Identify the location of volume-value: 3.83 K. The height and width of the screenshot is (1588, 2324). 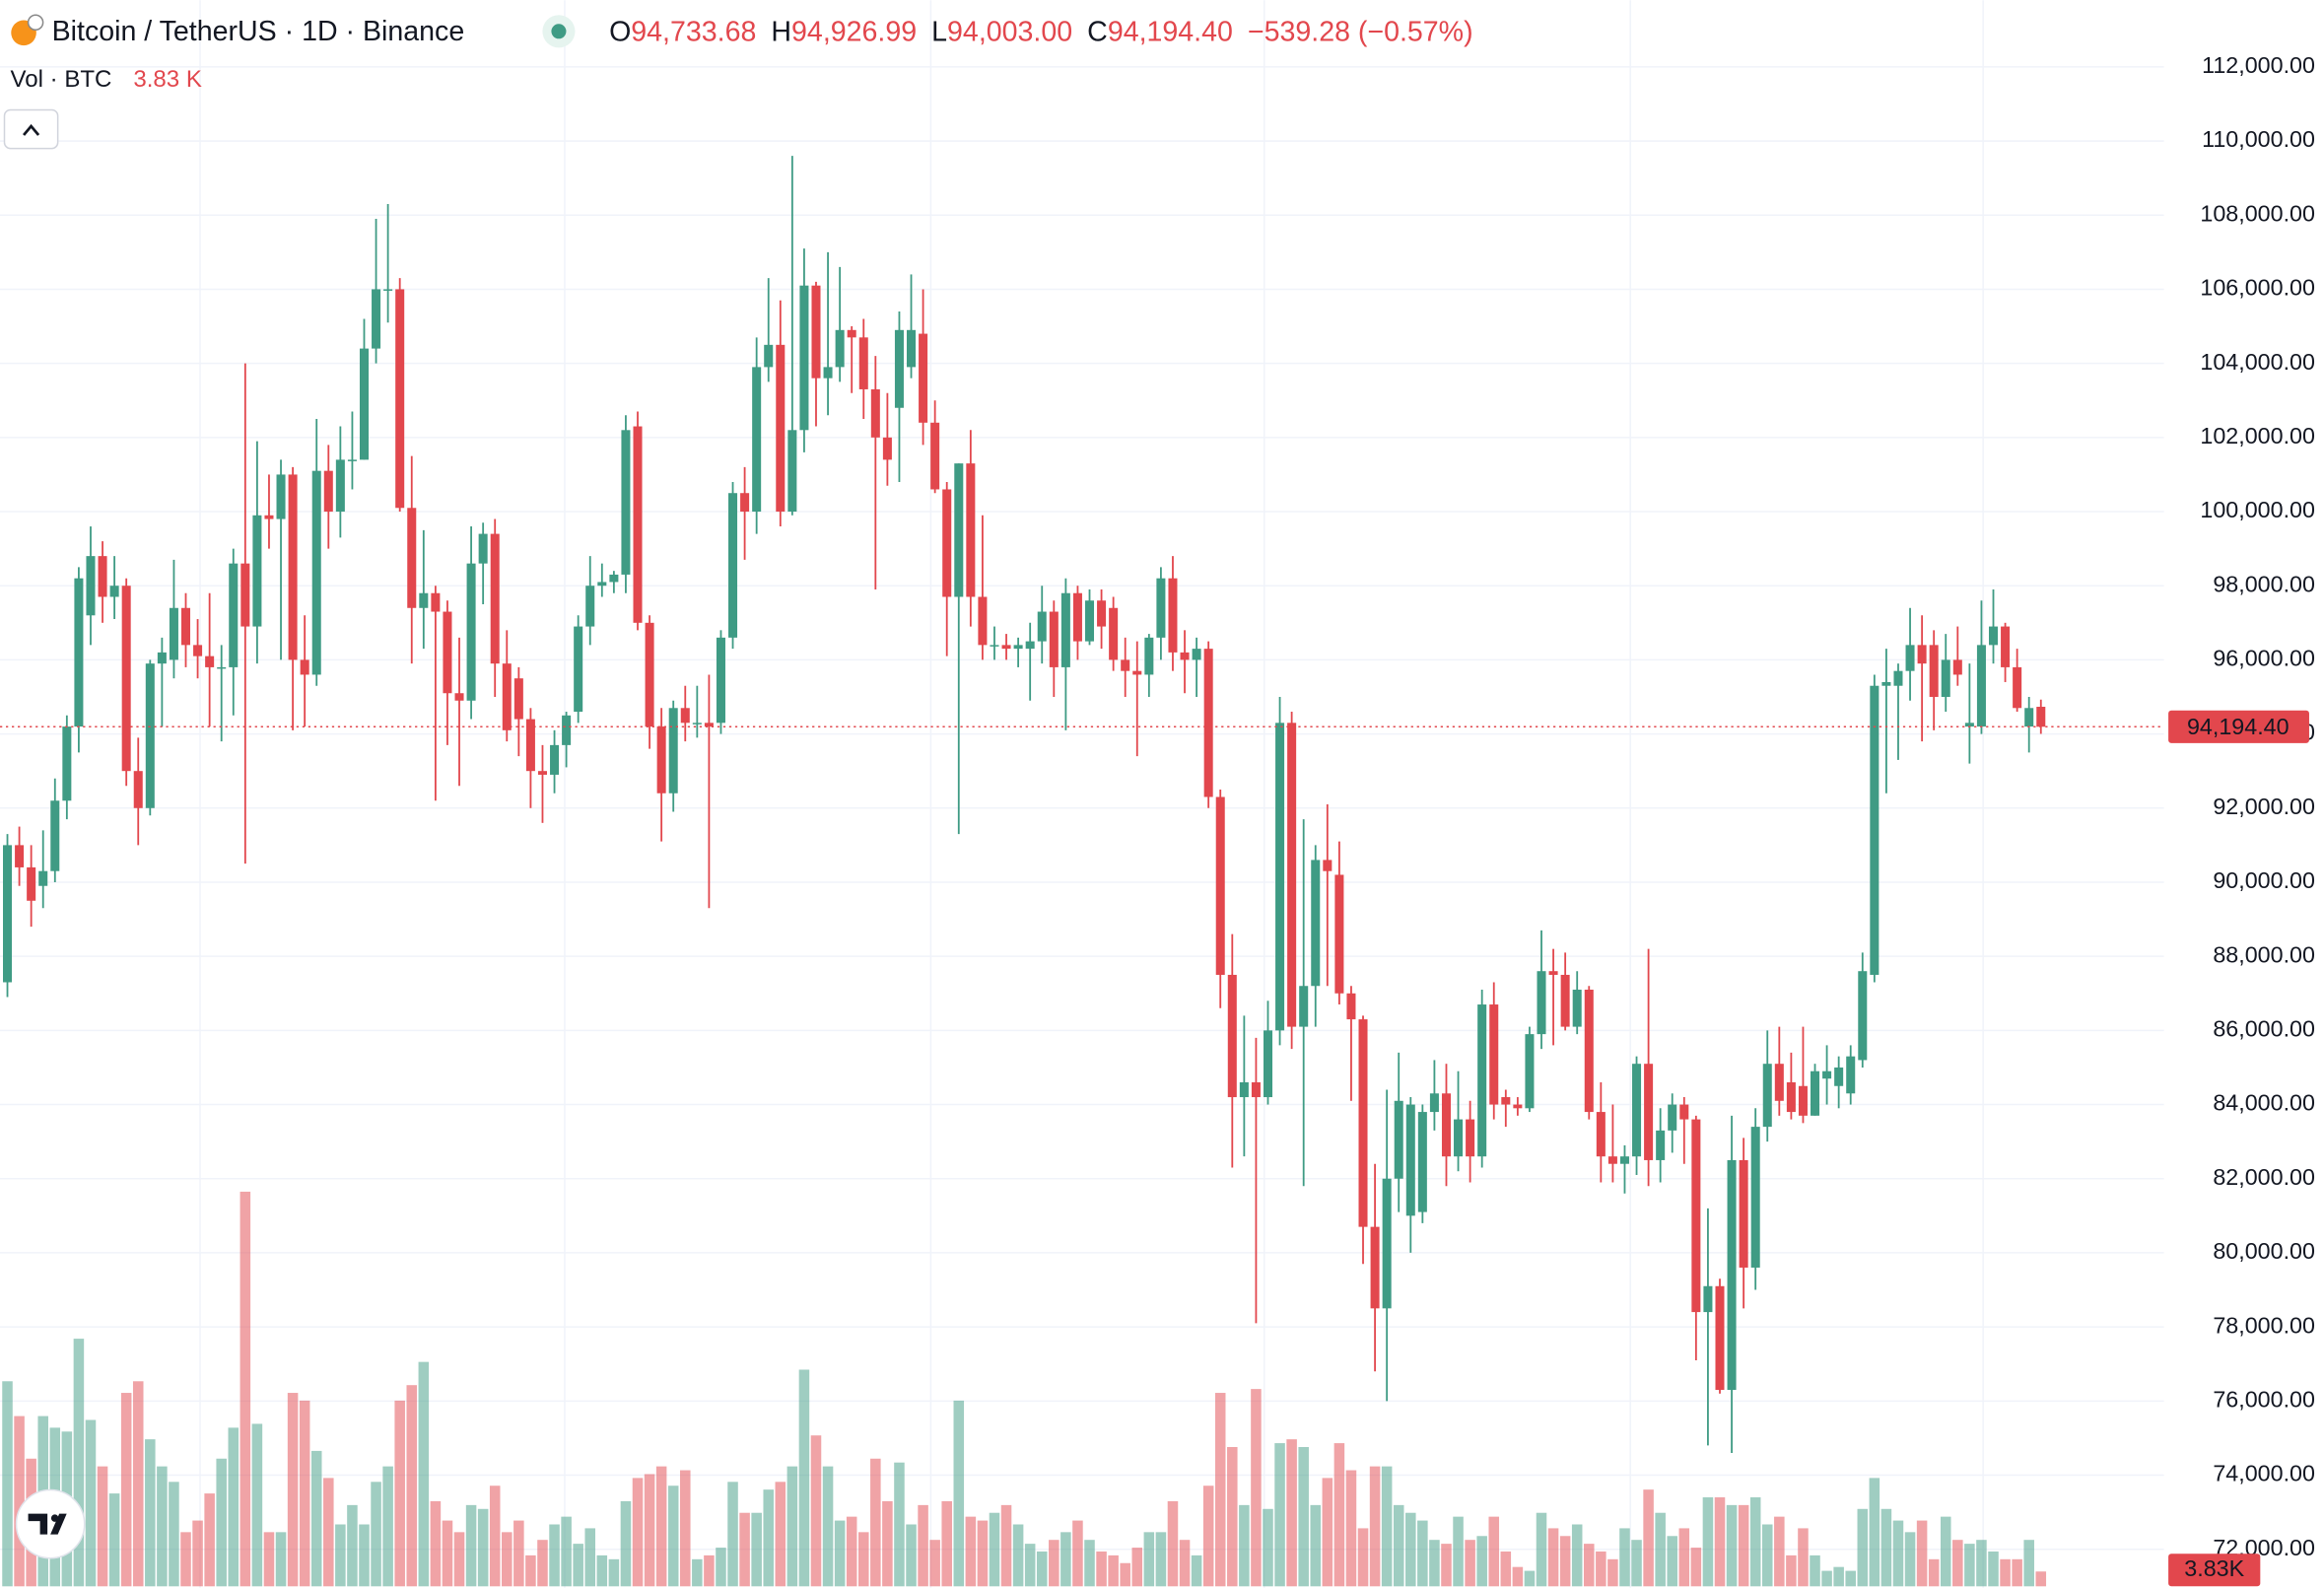
(168, 79).